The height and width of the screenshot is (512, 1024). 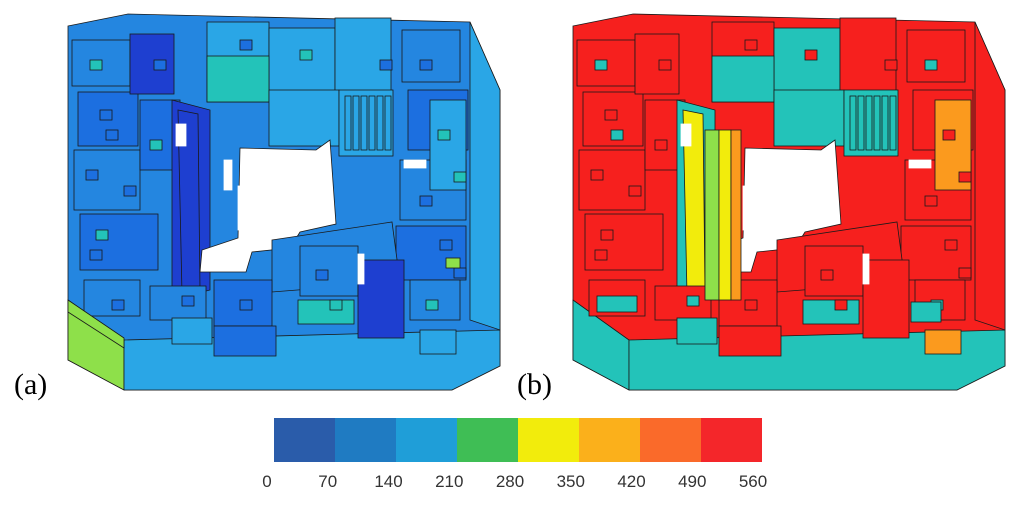 What do you see at coordinates (692, 481) in the screenshot?
I see `scale-tick-label: 490` at bounding box center [692, 481].